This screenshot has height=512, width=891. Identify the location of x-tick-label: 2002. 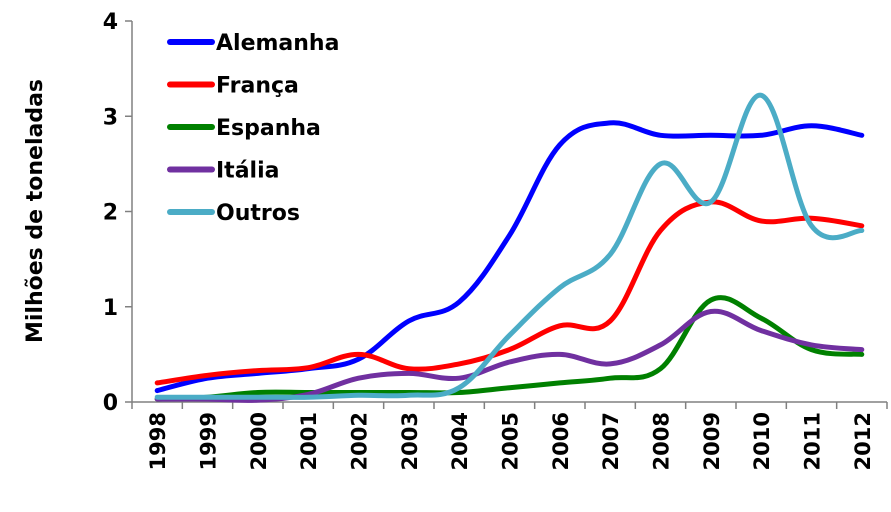
(360, 441).